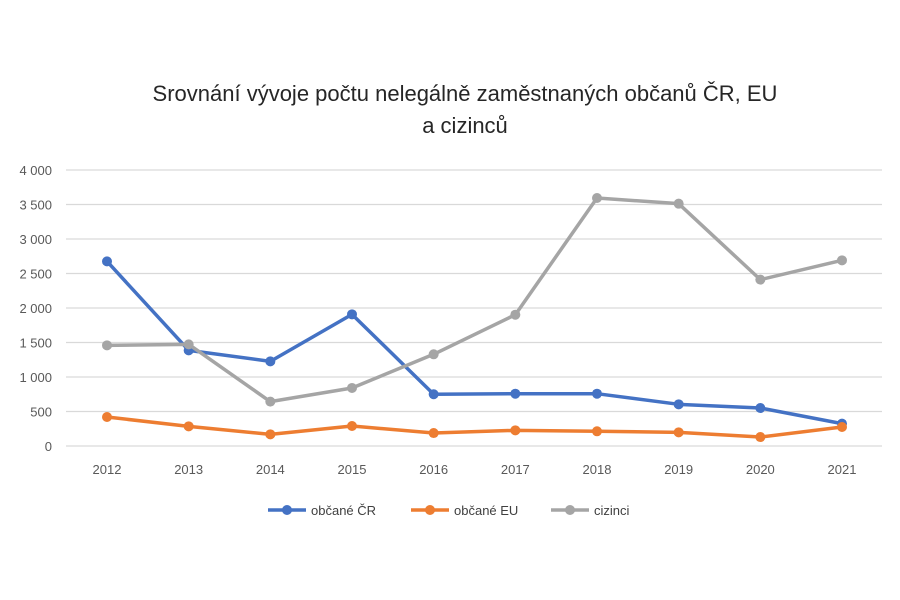  Describe the element at coordinates (343, 510) in the screenshot. I see `legend-label: občané ČR` at that location.